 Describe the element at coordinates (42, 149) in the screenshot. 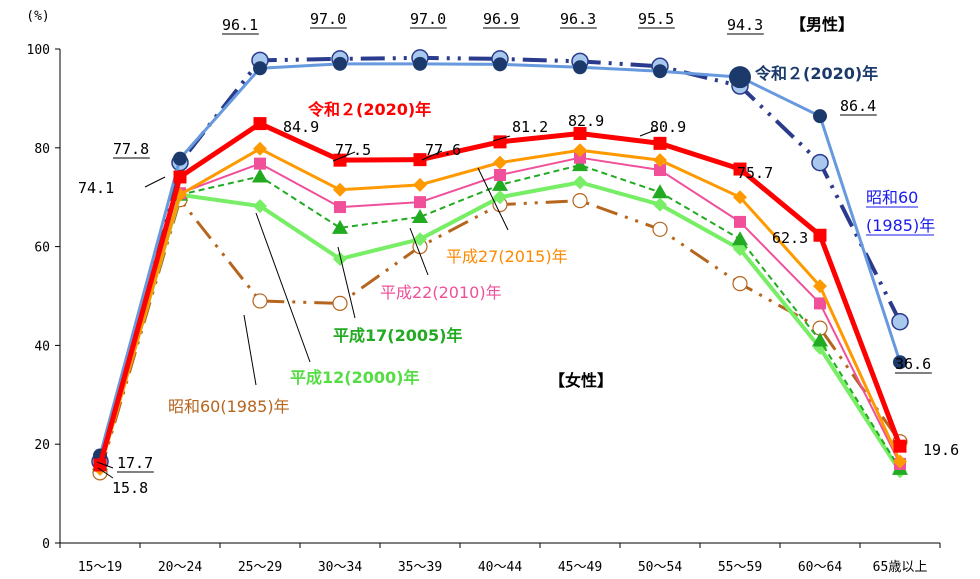

I see `y-tick-label: 80` at that location.